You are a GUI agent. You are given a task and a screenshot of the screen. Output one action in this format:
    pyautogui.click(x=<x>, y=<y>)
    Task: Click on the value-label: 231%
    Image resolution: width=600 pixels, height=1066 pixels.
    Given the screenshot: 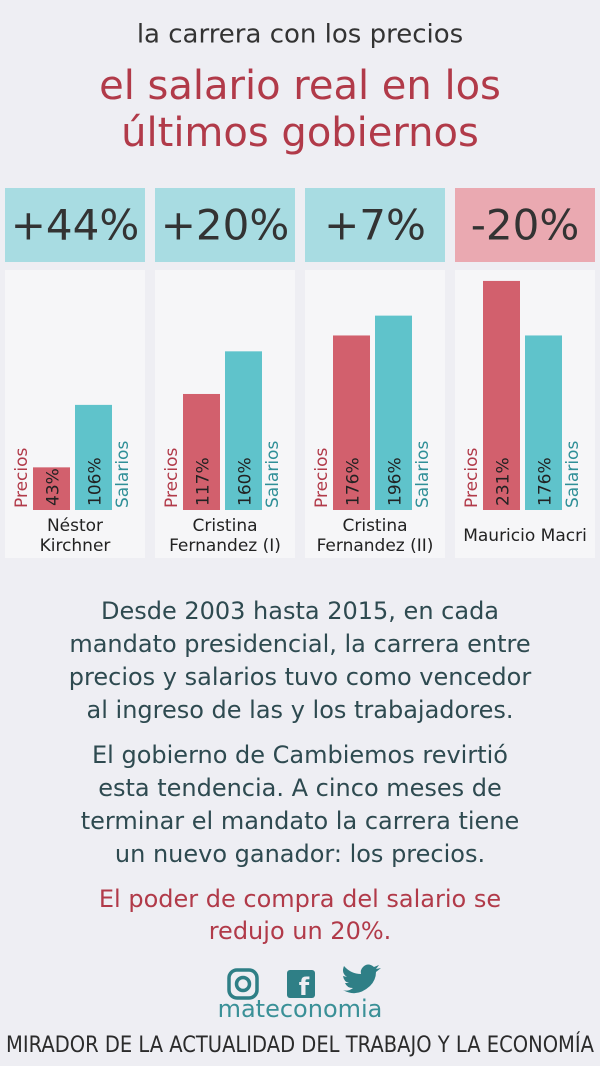 What is the action you would take?
    pyautogui.click(x=504, y=481)
    